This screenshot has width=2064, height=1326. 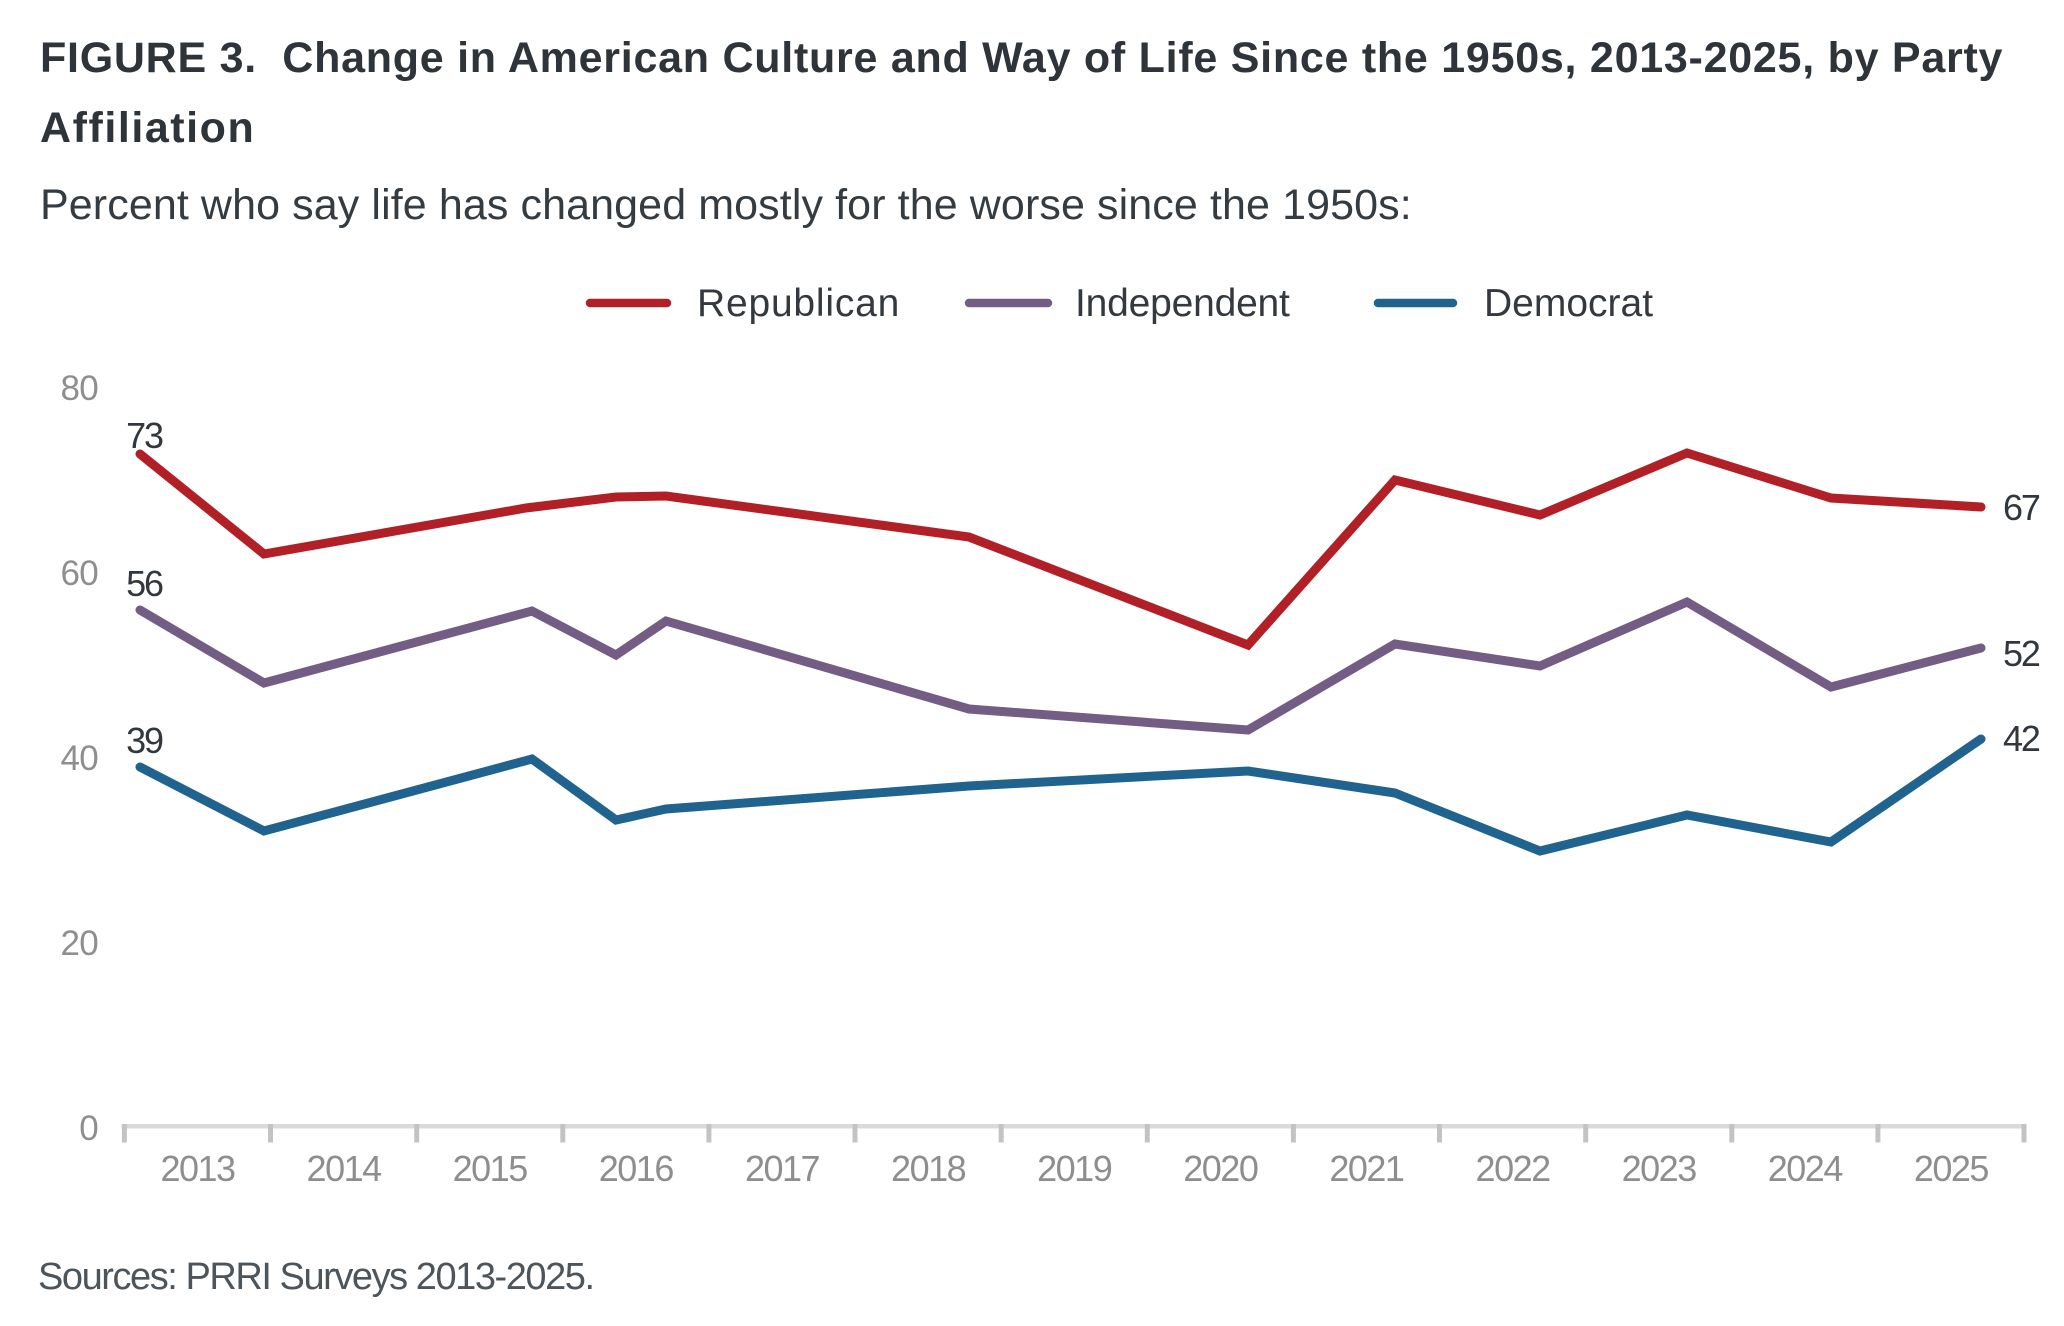 What do you see at coordinates (144, 740) in the screenshot?
I see `svg-text: 39` at bounding box center [144, 740].